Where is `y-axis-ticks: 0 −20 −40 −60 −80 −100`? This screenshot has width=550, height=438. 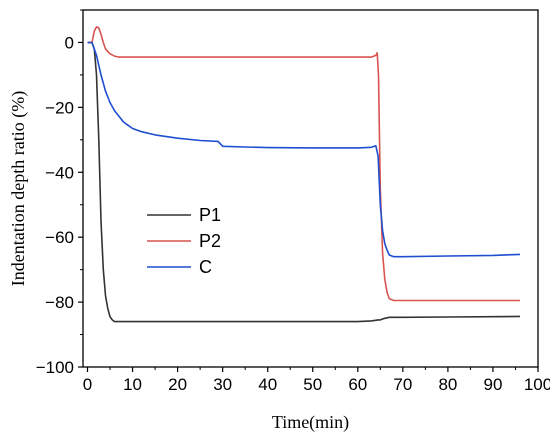 y-axis-ticks: 0 −20 −40 −60 −80 −100 is located at coordinates (59, 193).